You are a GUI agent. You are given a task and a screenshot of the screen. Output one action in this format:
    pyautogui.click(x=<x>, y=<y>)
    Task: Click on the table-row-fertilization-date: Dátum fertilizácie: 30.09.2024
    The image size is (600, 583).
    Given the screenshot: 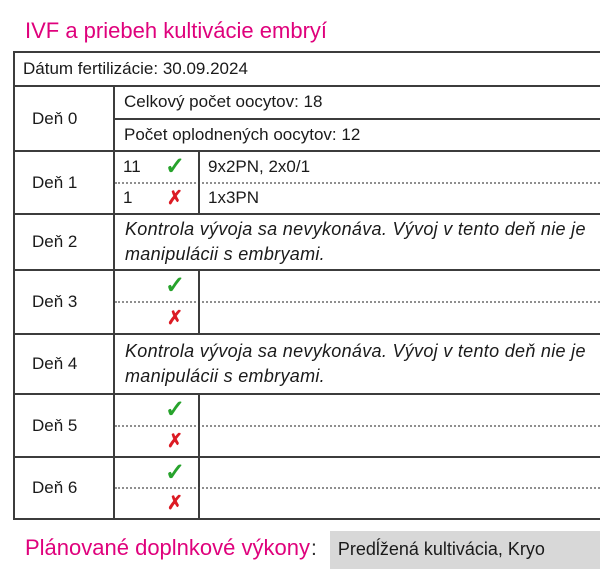 What is the action you would take?
    pyautogui.click(x=307, y=69)
    